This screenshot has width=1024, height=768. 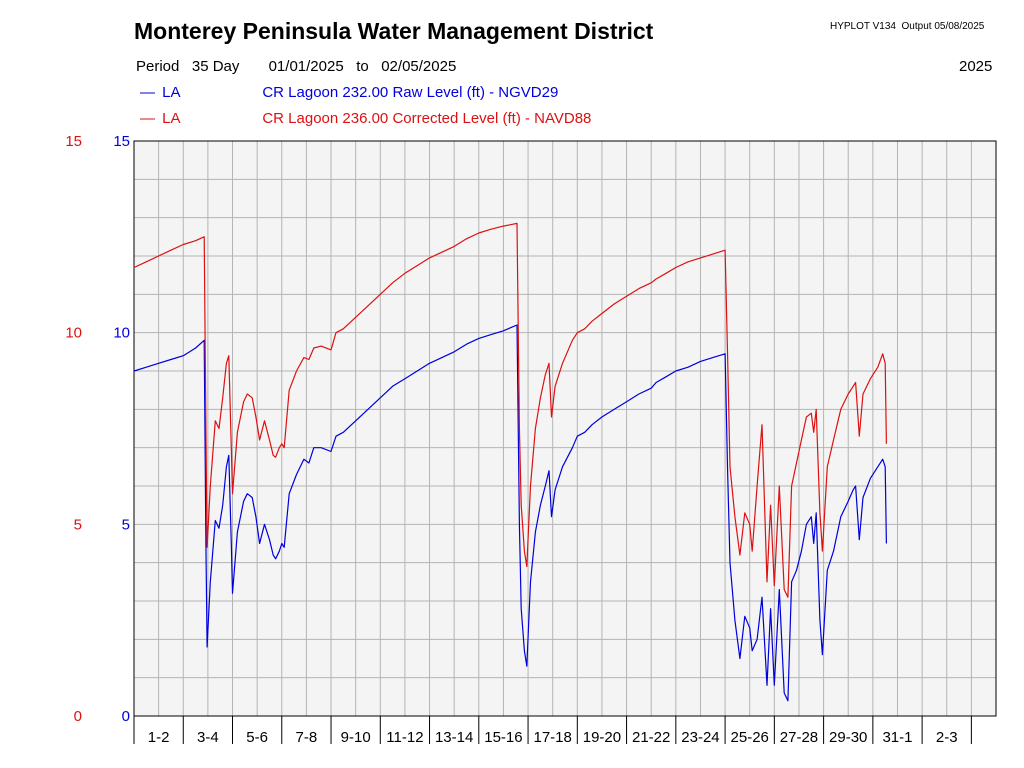 What do you see at coordinates (404, 737) in the screenshot?
I see `x-tick-label: 11-12` at bounding box center [404, 737].